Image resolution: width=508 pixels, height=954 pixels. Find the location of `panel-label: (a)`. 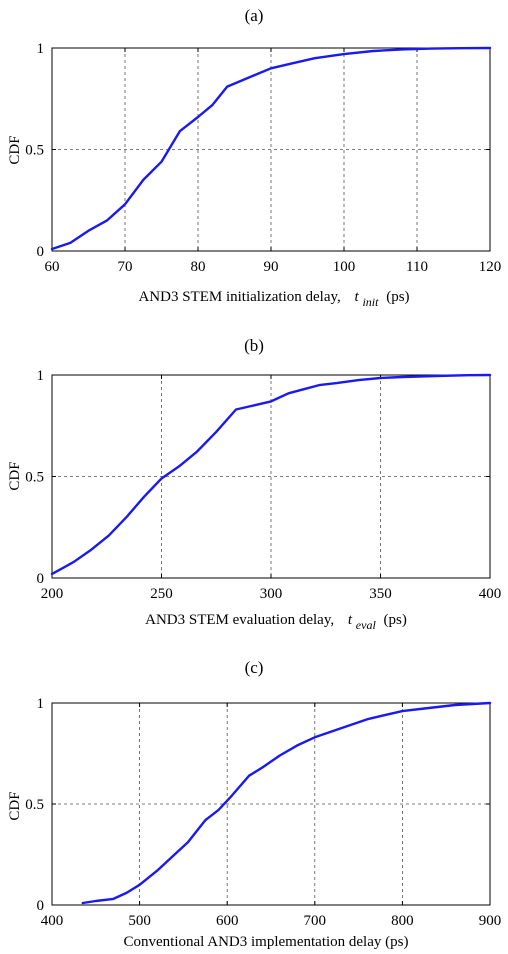

panel-label: (a) is located at coordinates (254, 15).